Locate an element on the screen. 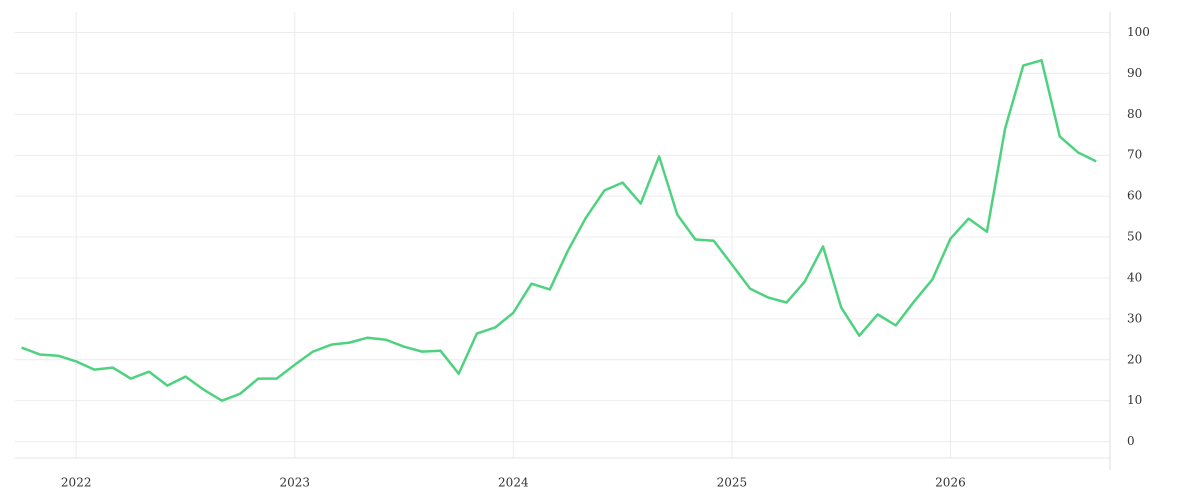 The width and height of the screenshot is (1200, 500). y-tick-label: 20 is located at coordinates (1134, 359).